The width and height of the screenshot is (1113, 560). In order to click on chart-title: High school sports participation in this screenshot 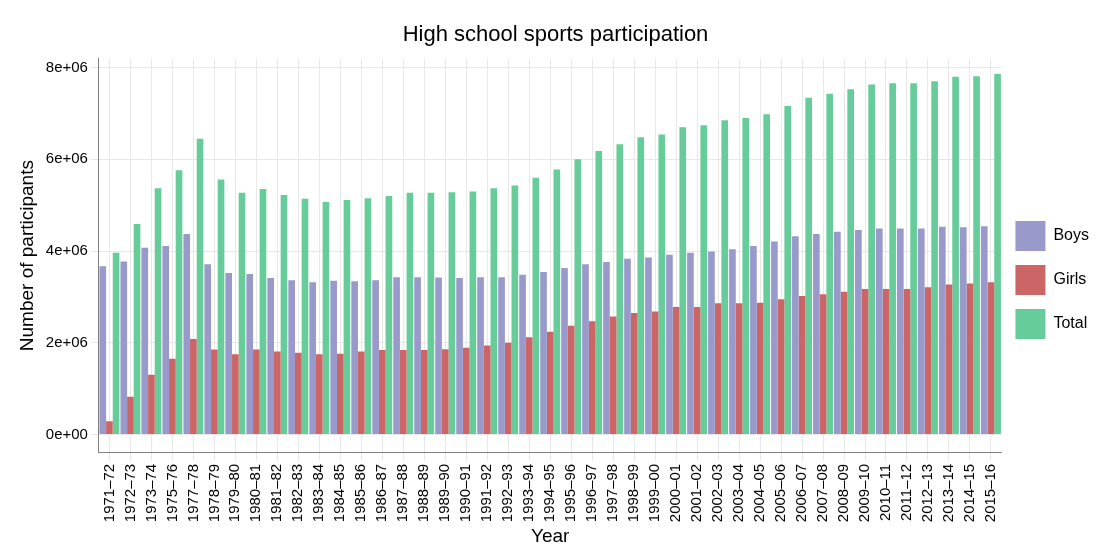, I will do `click(555, 34)`.